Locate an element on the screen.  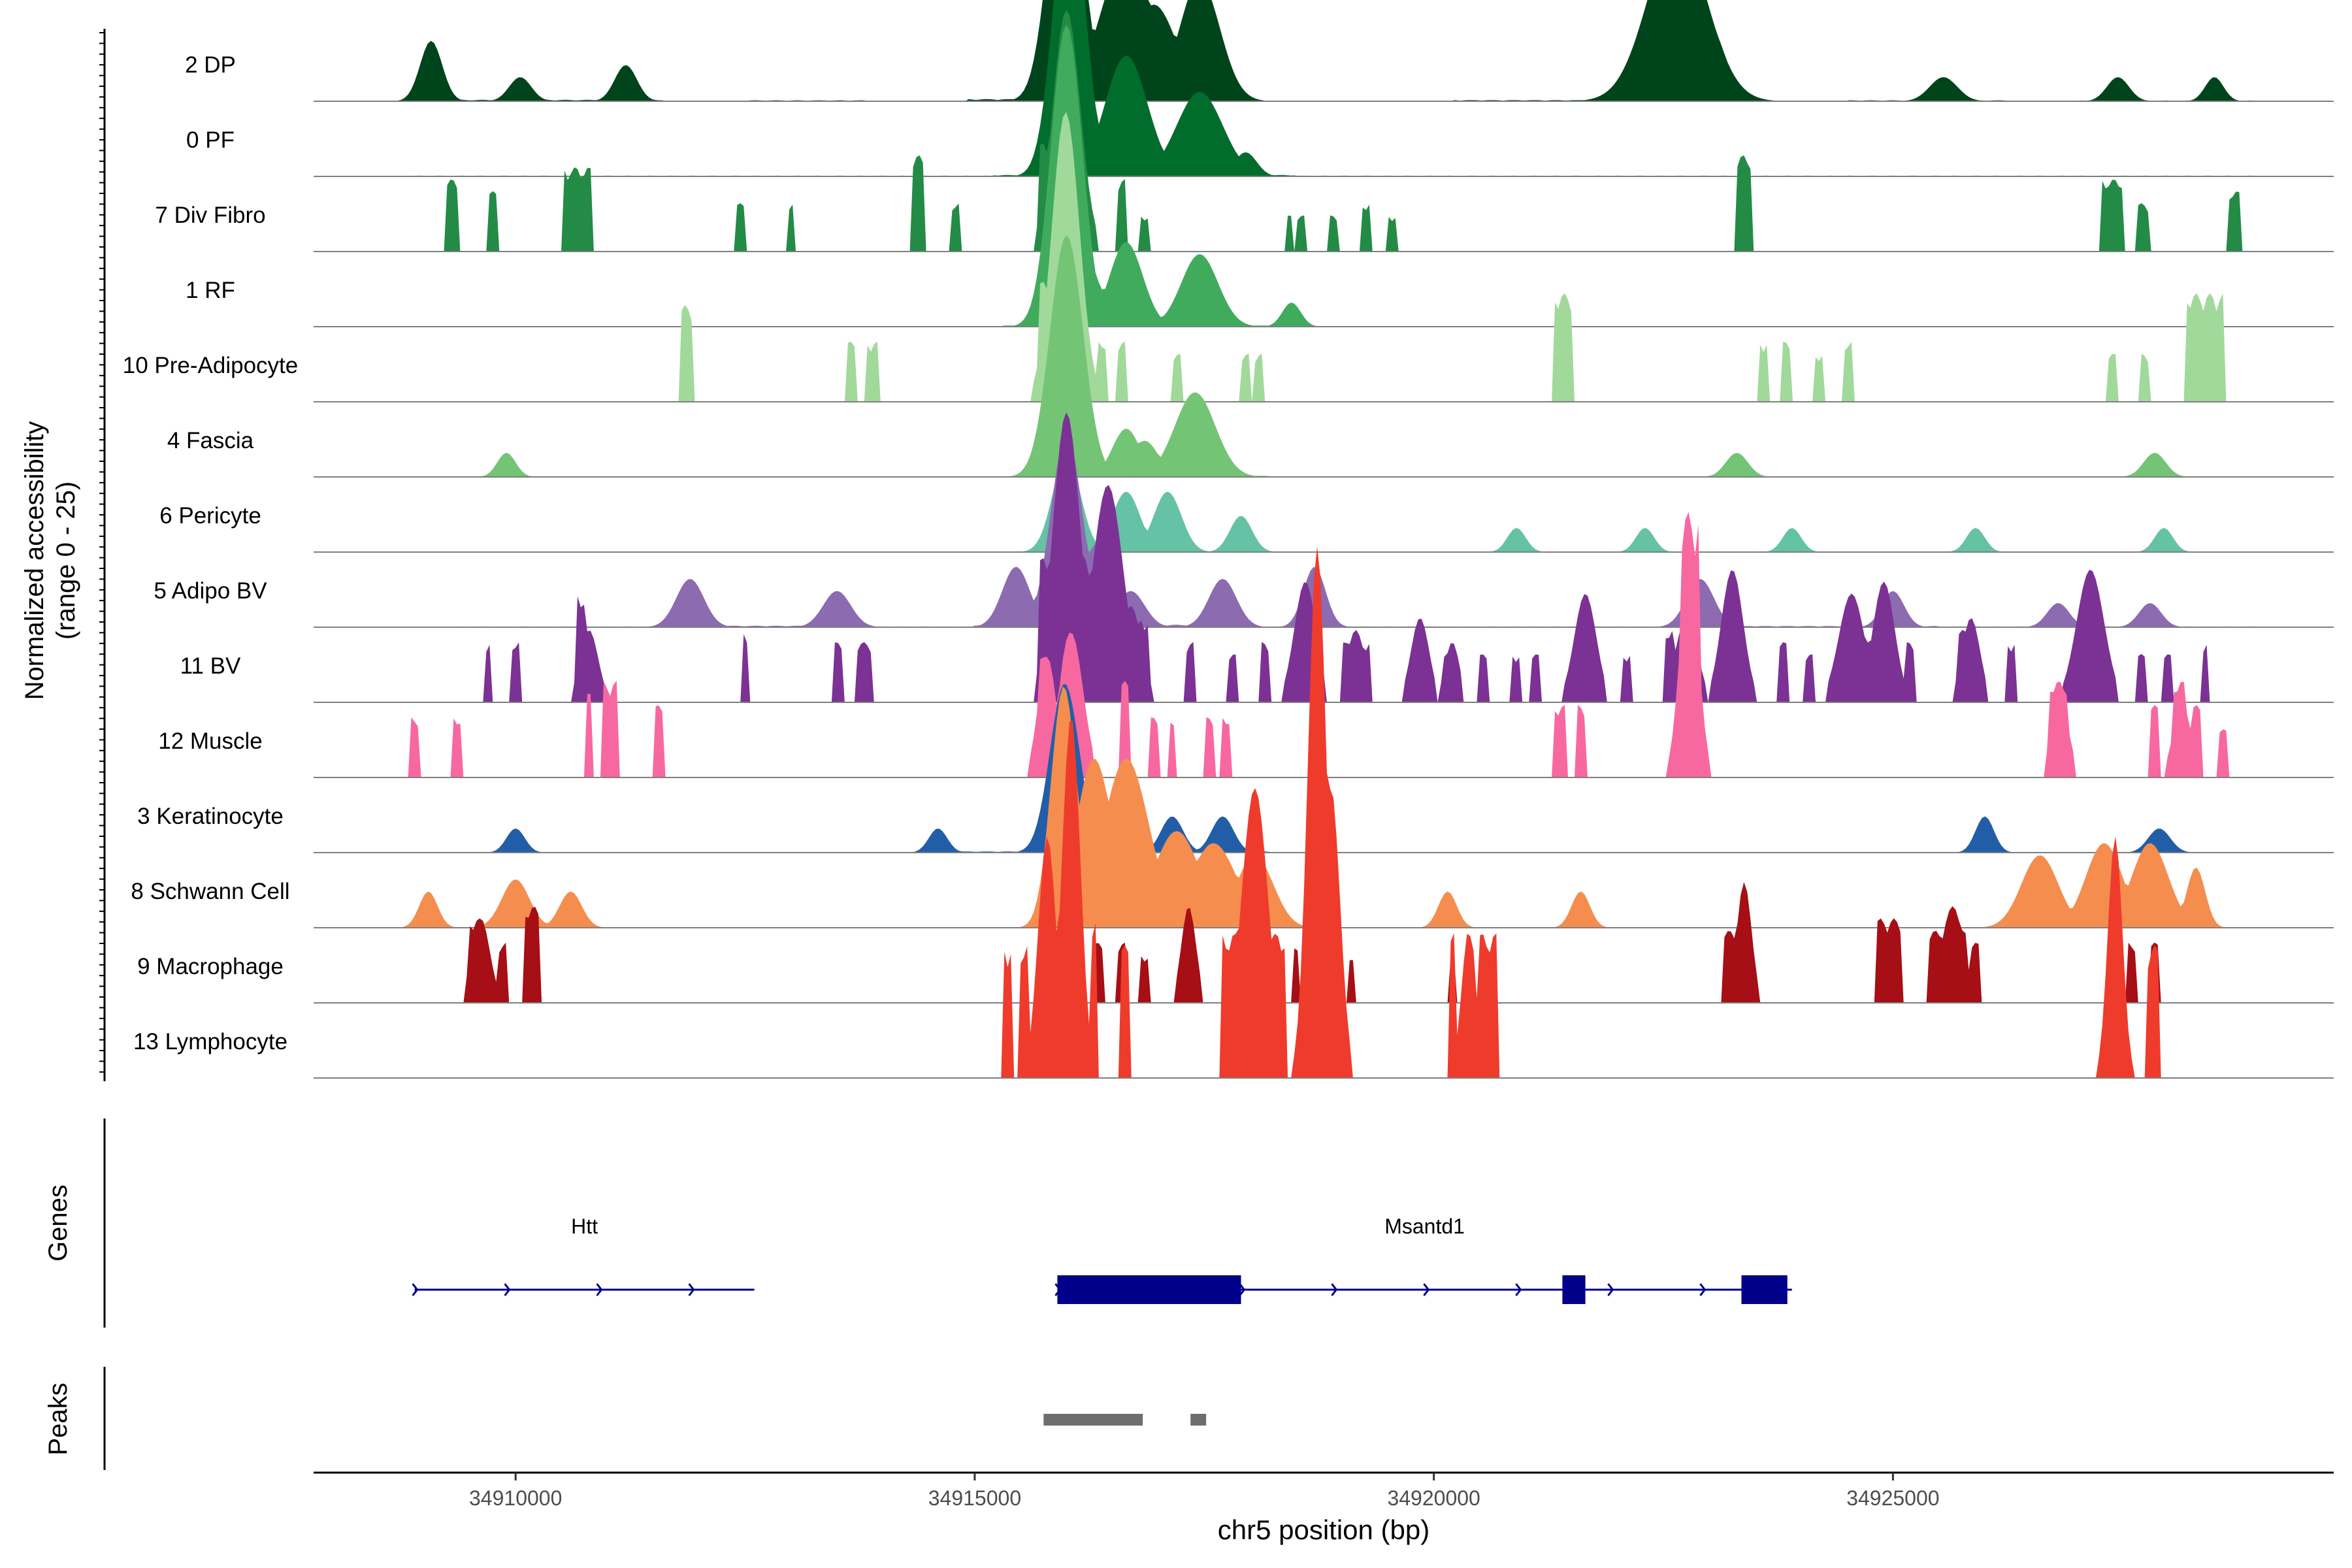
x-axis-label: chr5 position (bp) is located at coordinates (1324, 1529).